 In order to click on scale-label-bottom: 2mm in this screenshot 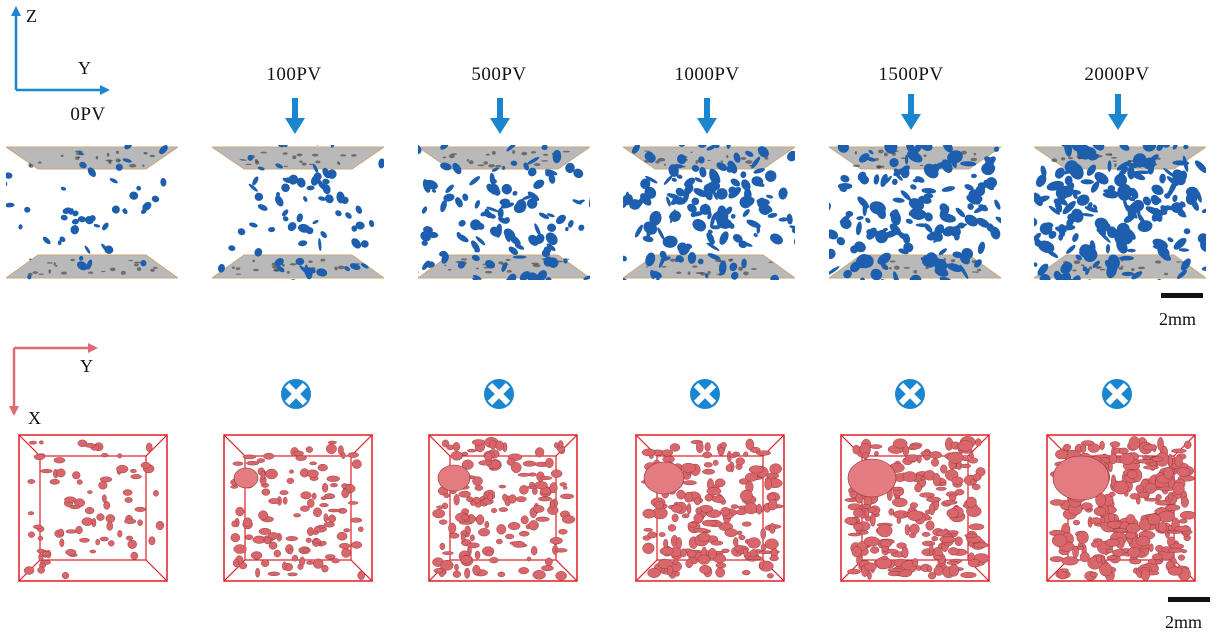, I will do `click(1184, 622)`.